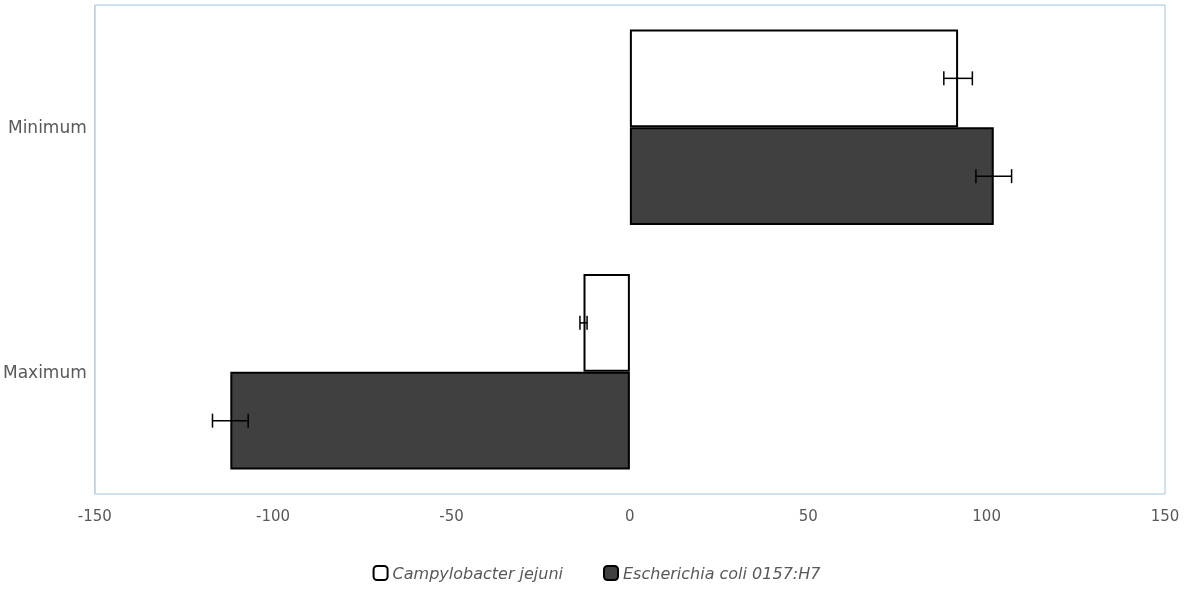 The width and height of the screenshot is (1193, 594). I want to click on x-tick-label: -50, so click(451, 515).